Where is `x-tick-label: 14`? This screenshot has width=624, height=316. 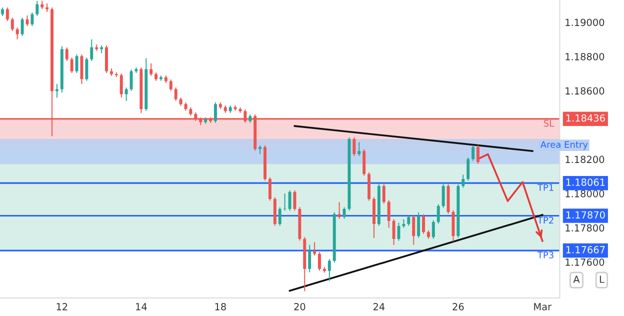
x-tick-label: 14 is located at coordinates (141, 306).